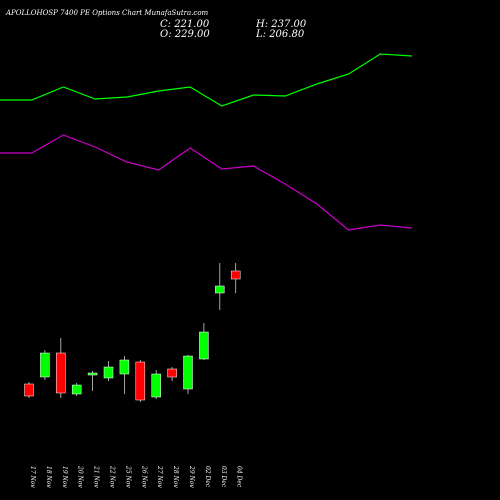  Describe the element at coordinates (159, 476) in the screenshot. I see `x-tick-label: 27 Nov` at that location.